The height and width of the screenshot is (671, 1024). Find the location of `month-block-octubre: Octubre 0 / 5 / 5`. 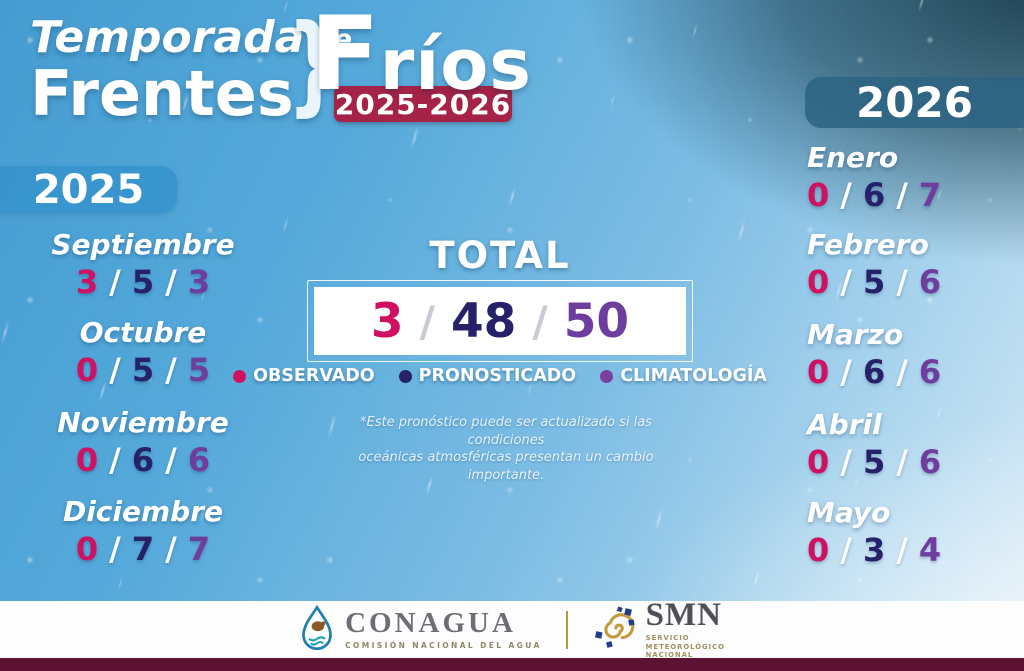

month-block-octubre: Octubre 0 / 5 / 5 is located at coordinates (143, 352).